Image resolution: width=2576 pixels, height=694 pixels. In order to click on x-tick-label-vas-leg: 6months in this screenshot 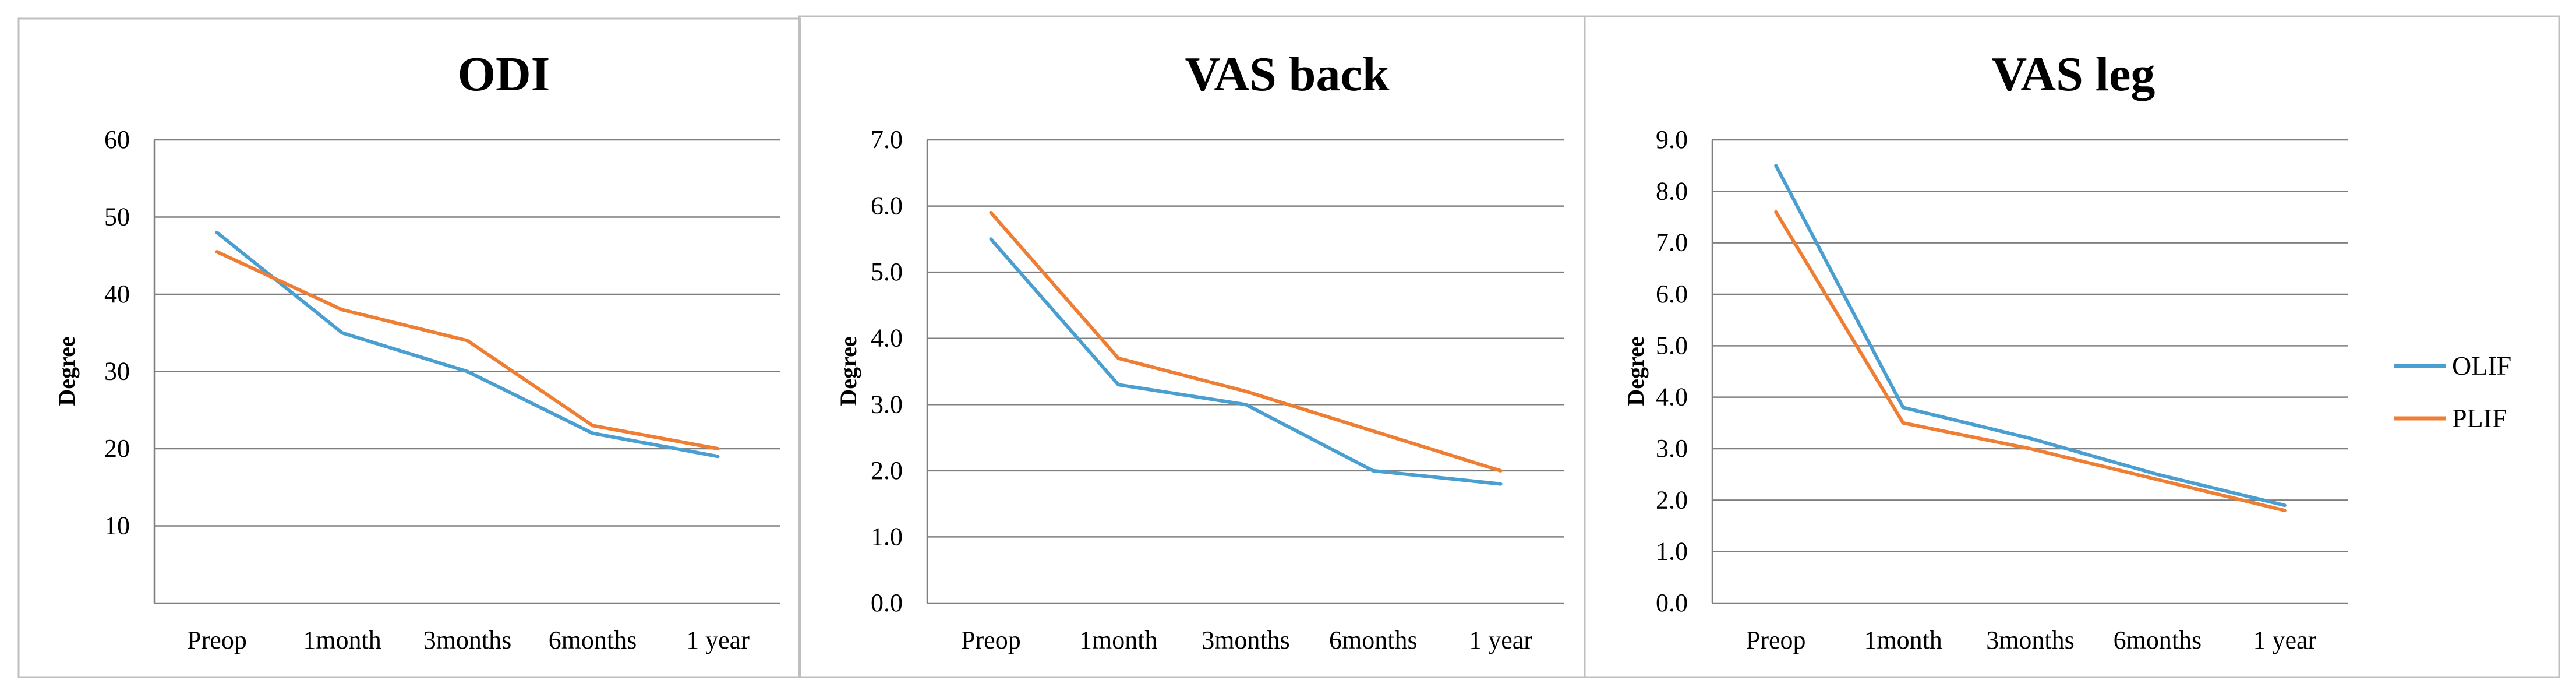, I will do `click(2158, 640)`.